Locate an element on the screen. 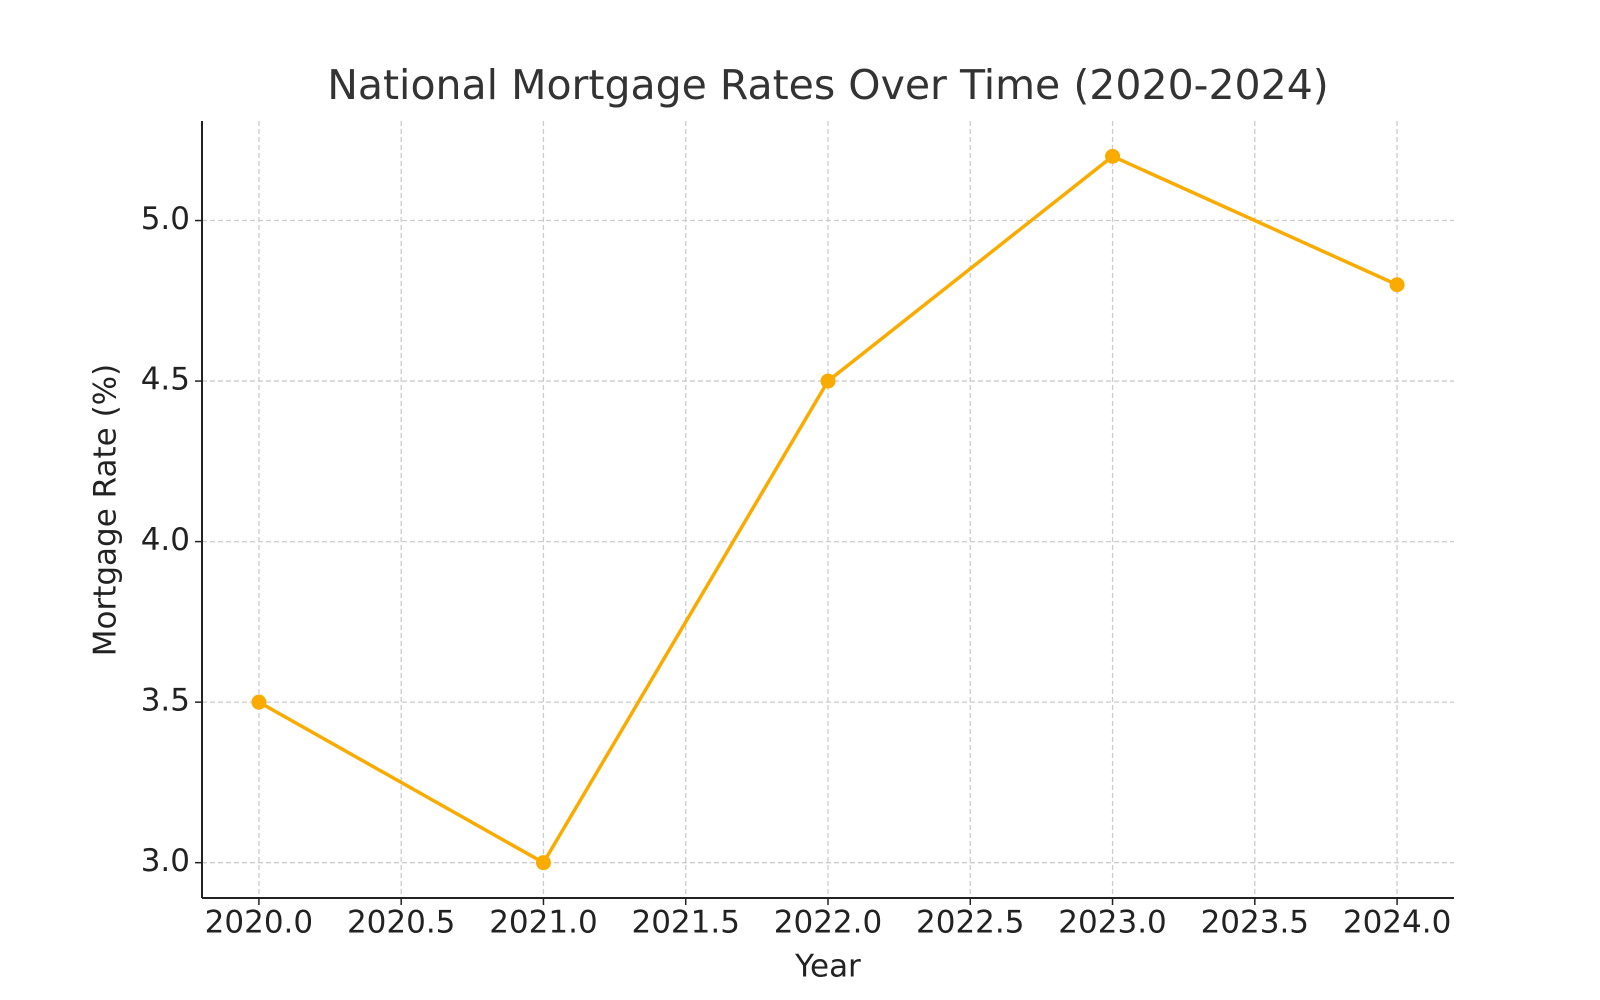  x-tick-label: 2020.0 is located at coordinates (259, 923).